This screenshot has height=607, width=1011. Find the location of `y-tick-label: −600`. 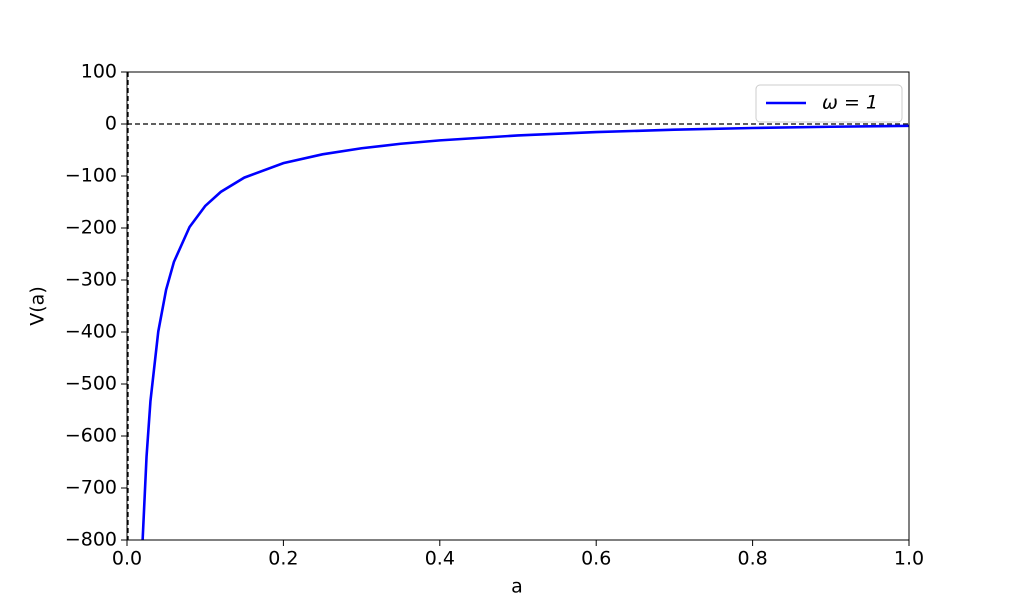

y-tick-label: −600 is located at coordinates (91, 436).